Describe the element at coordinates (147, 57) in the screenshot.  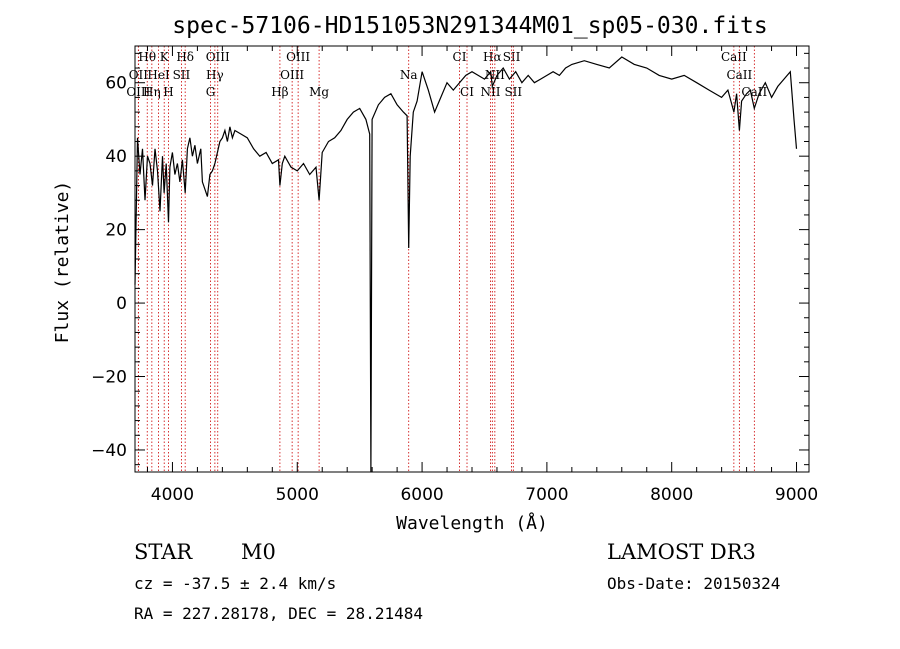
I see `spectral-line-label: Hθ` at that location.